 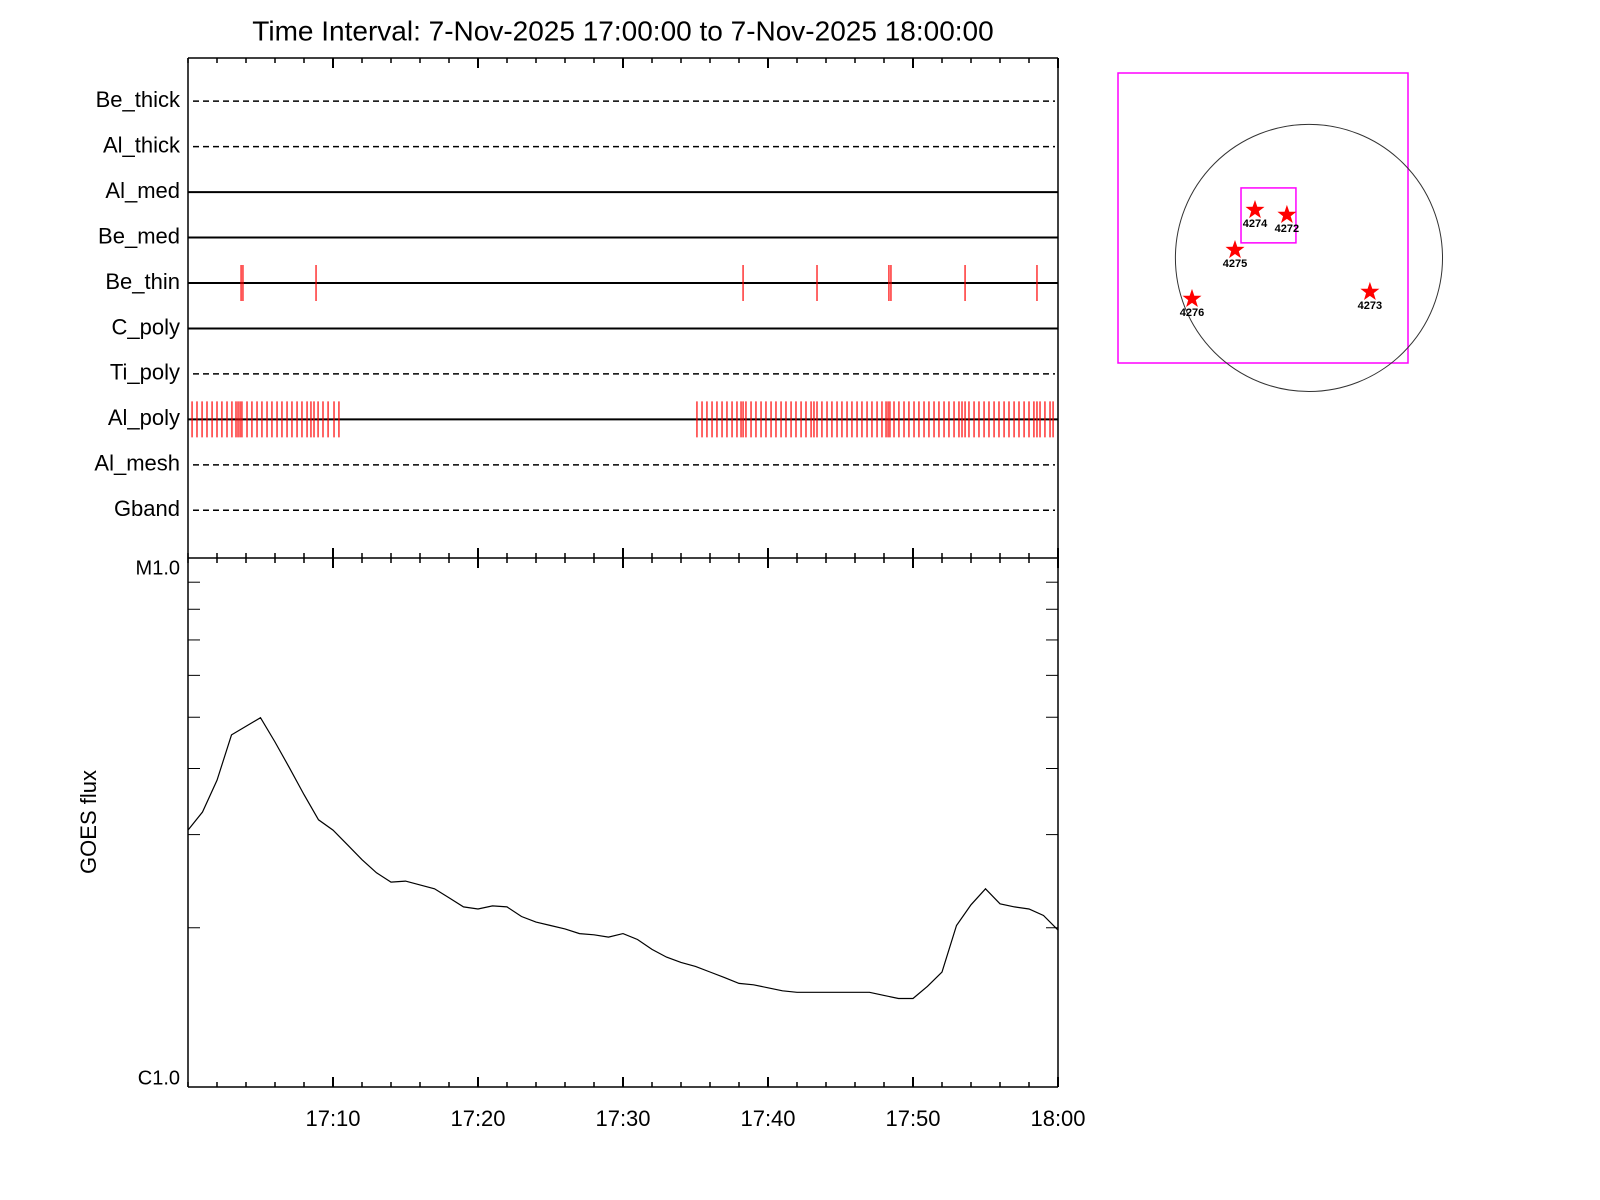 I want to click on region-label: 4274, so click(x=1255, y=224).